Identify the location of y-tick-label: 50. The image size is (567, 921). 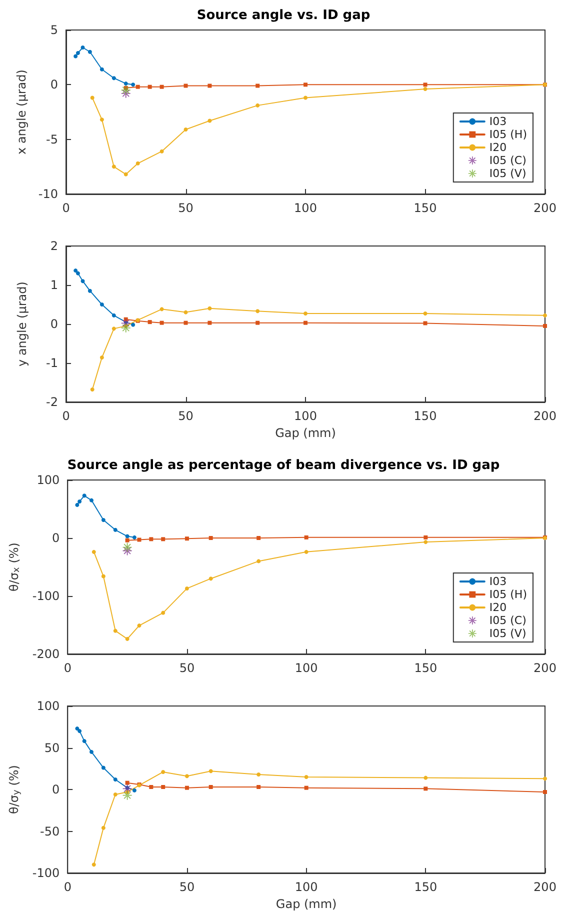
(52, 747).